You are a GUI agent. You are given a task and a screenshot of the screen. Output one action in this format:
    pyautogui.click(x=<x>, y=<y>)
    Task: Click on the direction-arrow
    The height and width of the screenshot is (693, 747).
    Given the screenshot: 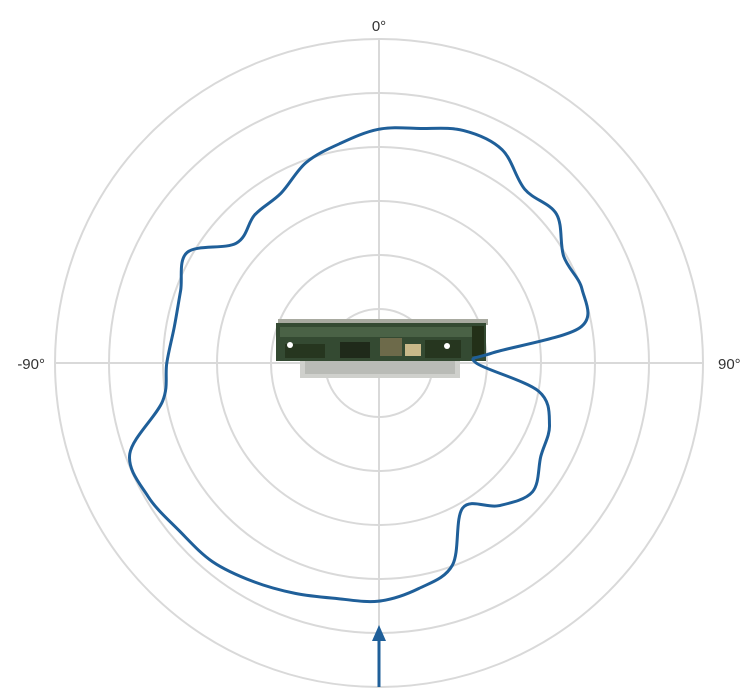 What is the action you would take?
    pyautogui.click(x=379, y=656)
    